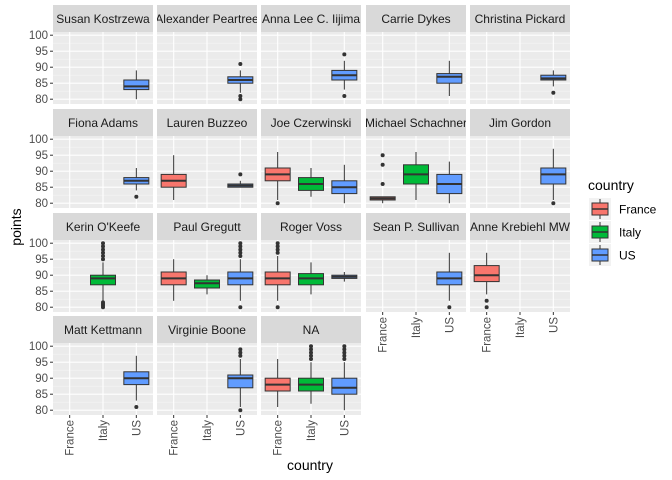 The image size is (672, 480). I want to click on panel-title: Matt Kettmann, so click(103, 330).